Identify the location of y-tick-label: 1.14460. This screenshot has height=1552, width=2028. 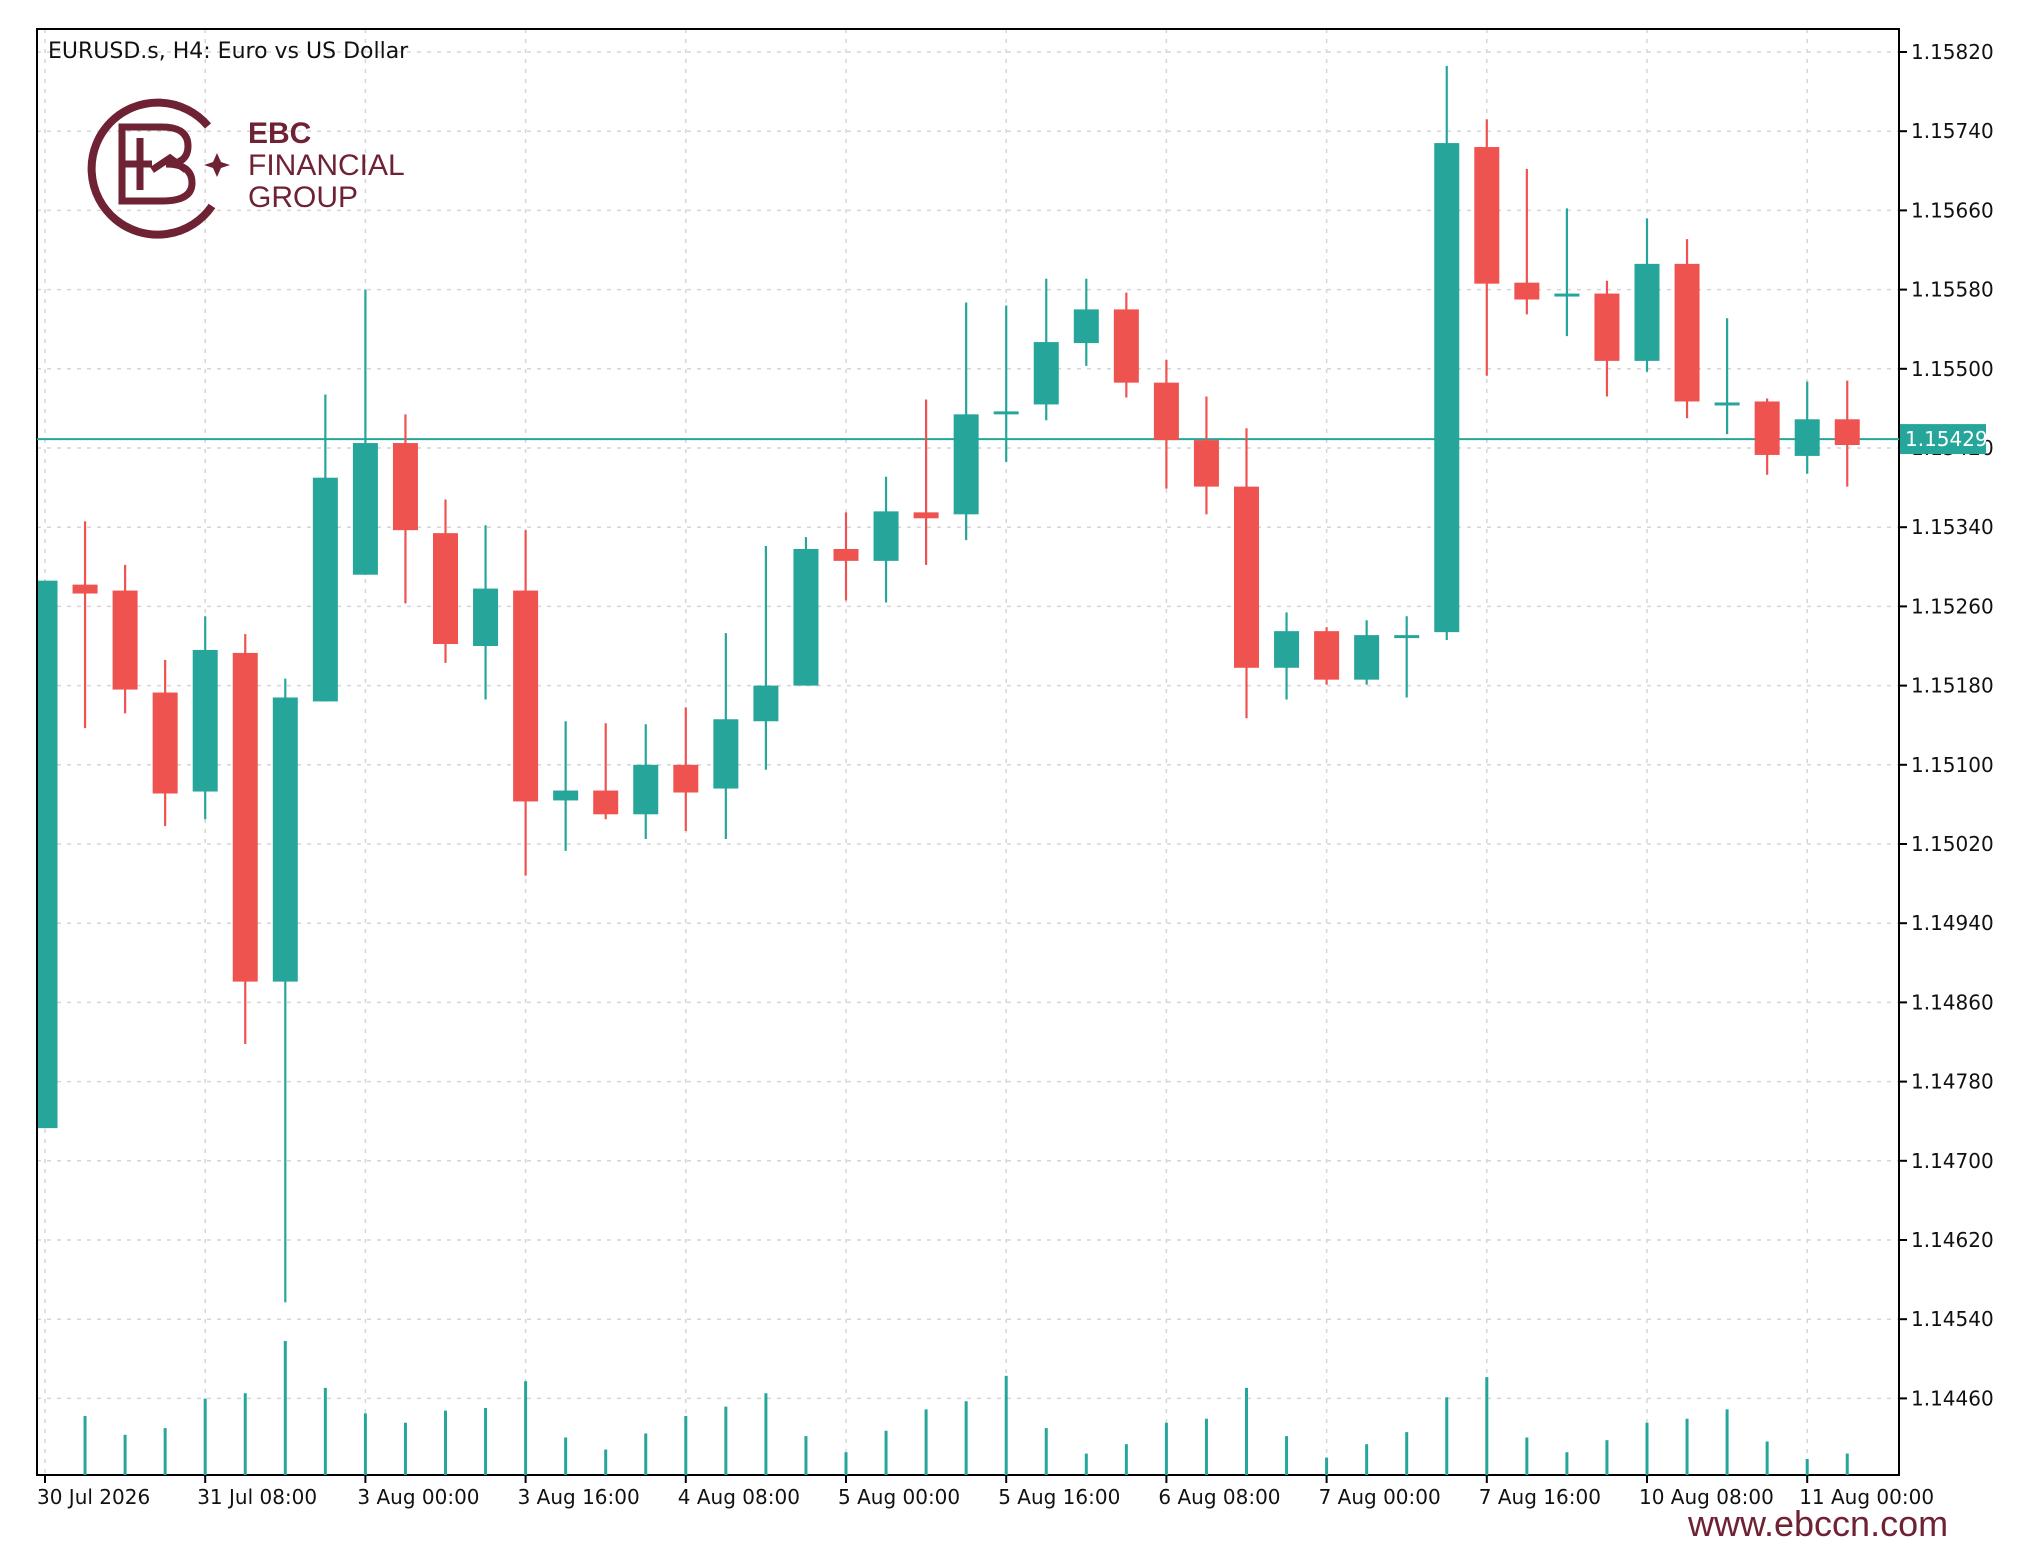
(1952, 1398).